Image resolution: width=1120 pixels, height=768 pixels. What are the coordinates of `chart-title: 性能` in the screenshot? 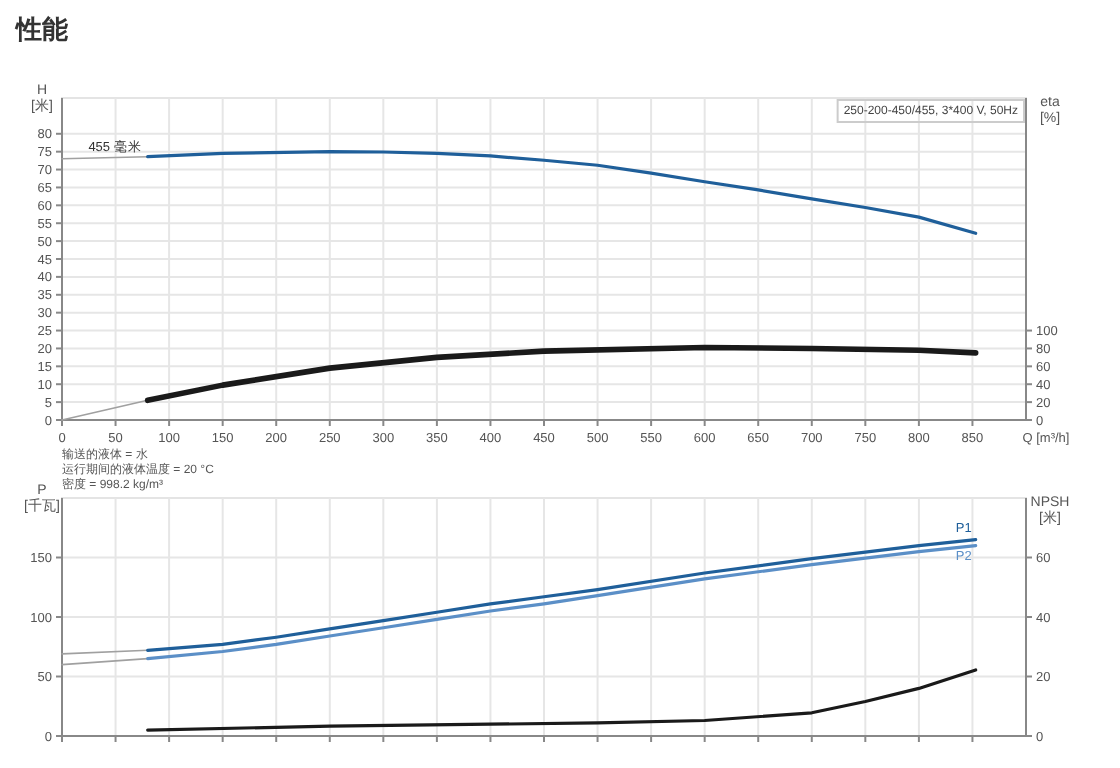 It's located at (42, 29).